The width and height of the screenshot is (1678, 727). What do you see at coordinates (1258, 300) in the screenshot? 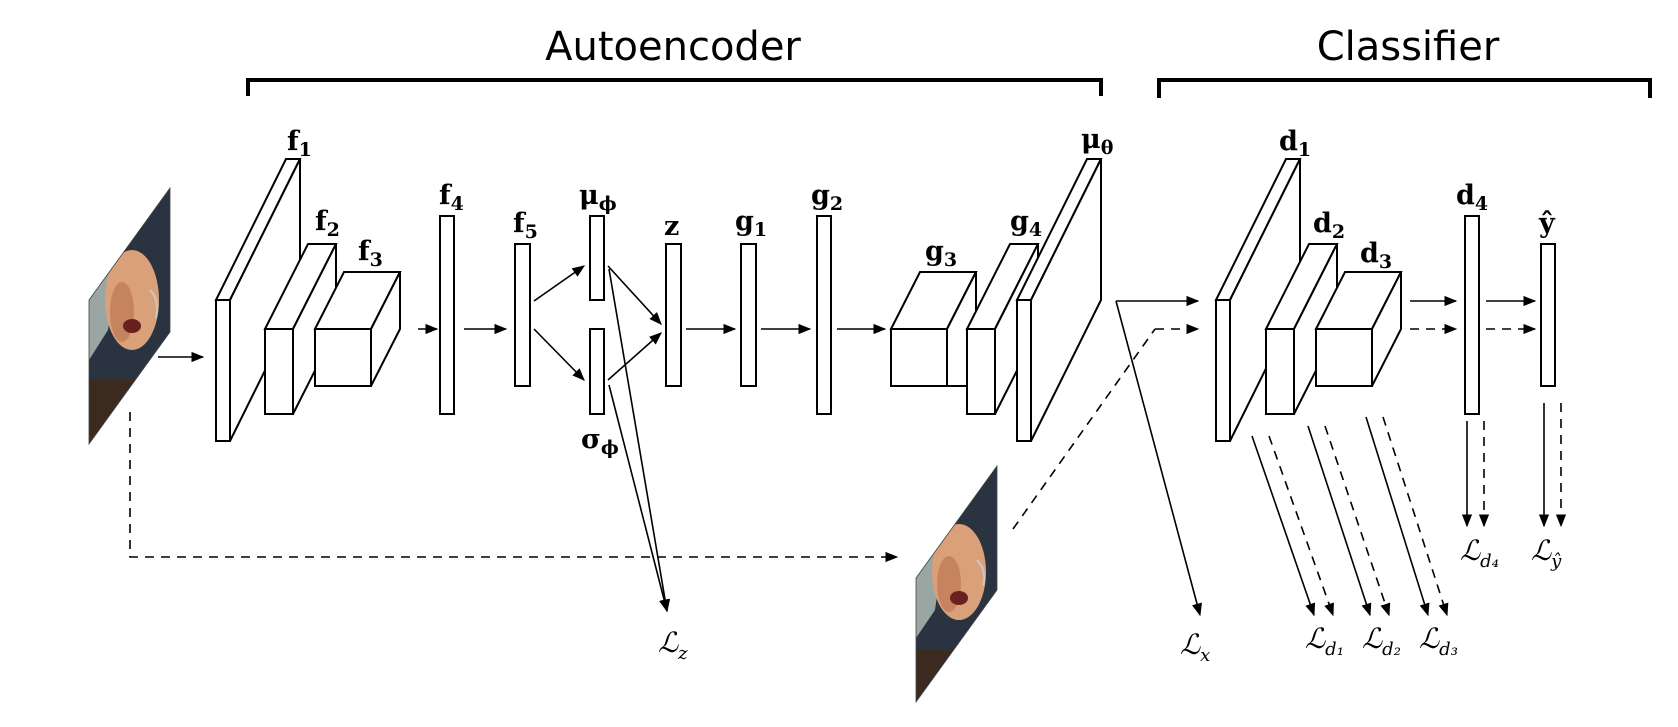
I see `layer-d1` at bounding box center [1258, 300].